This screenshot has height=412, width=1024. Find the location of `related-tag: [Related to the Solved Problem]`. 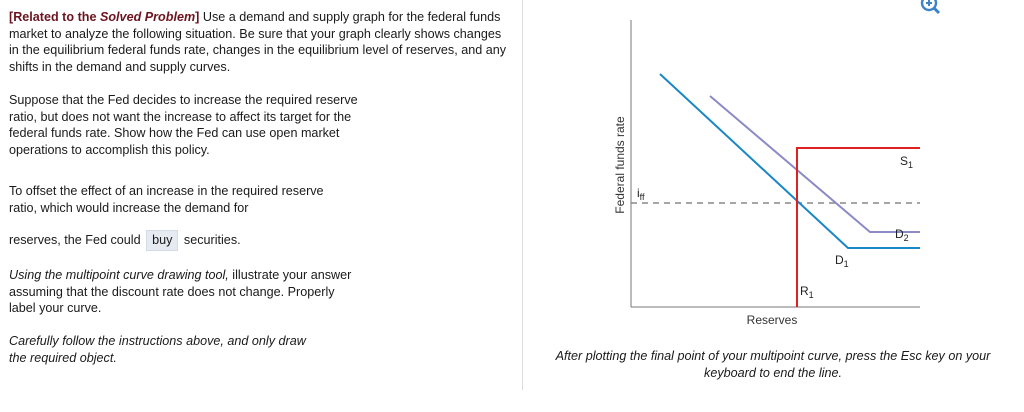

related-tag: [Related to the Solved Problem] is located at coordinates (104, 17).